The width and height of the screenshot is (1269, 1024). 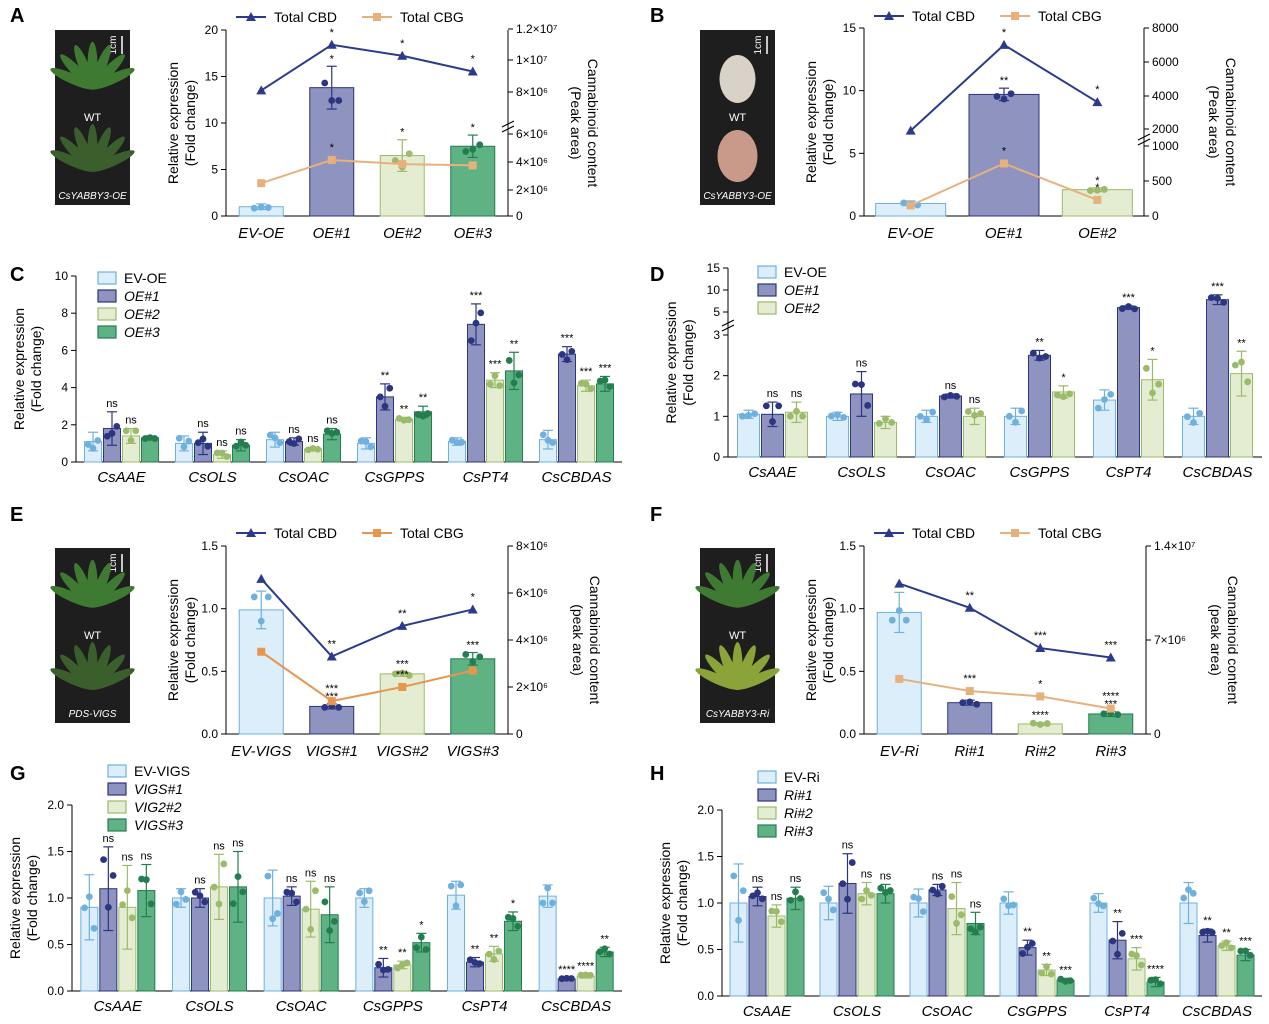 I want to click on panel-h-bar-sig: **, so click(x=1046, y=956).